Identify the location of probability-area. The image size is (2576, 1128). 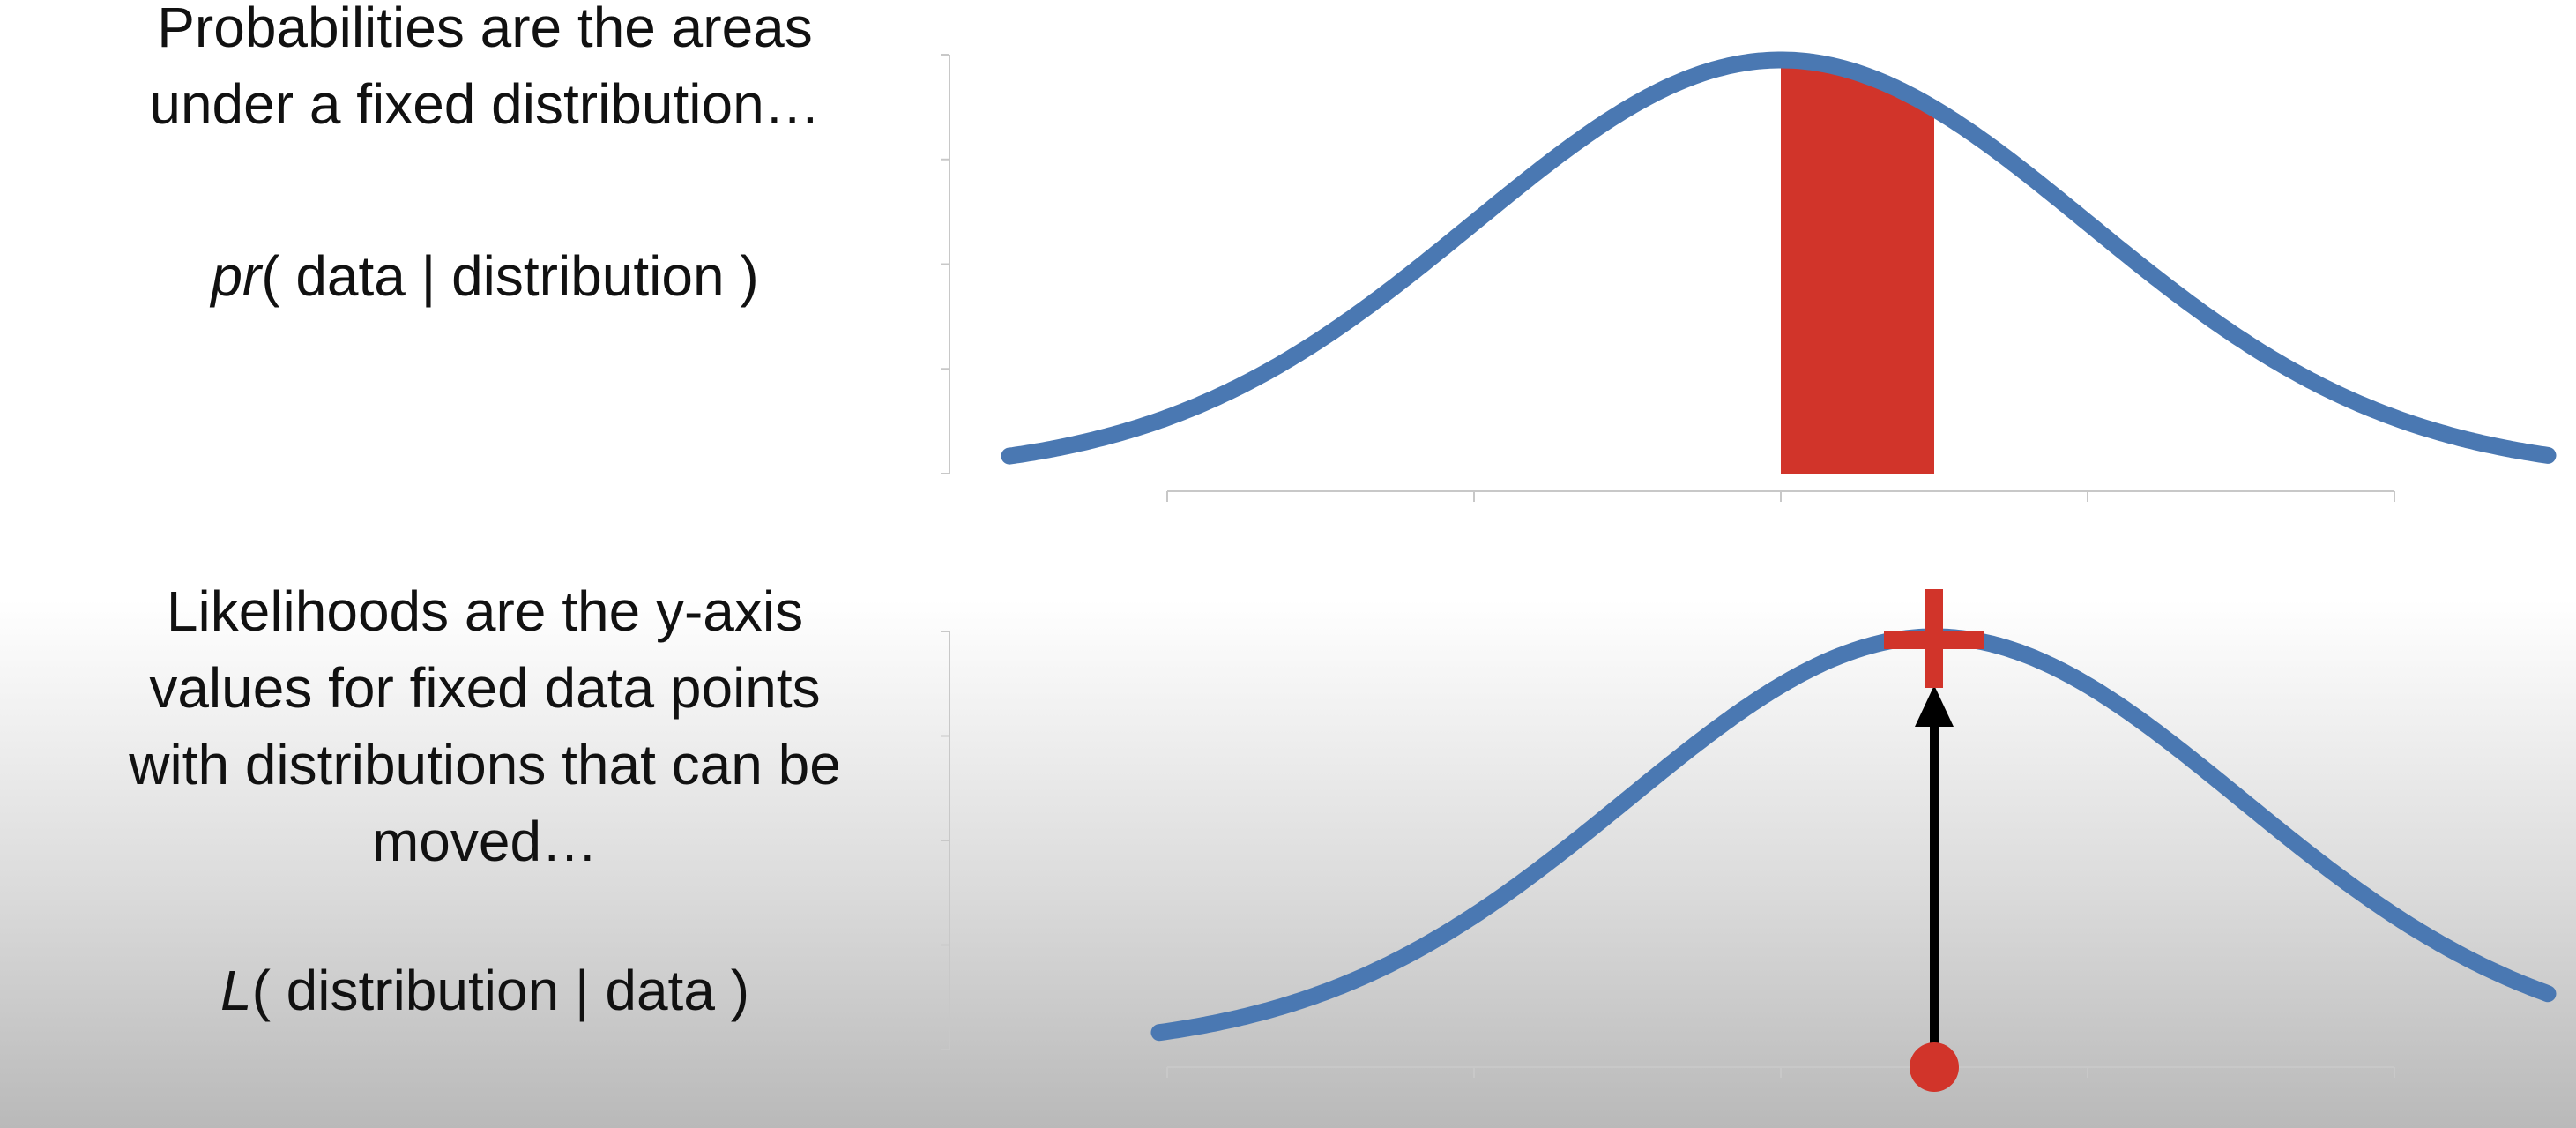
(1858, 267).